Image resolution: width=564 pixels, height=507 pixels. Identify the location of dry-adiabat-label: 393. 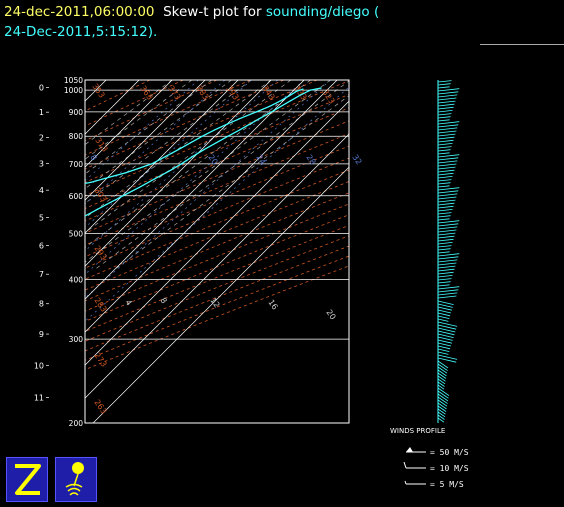
(232, 93).